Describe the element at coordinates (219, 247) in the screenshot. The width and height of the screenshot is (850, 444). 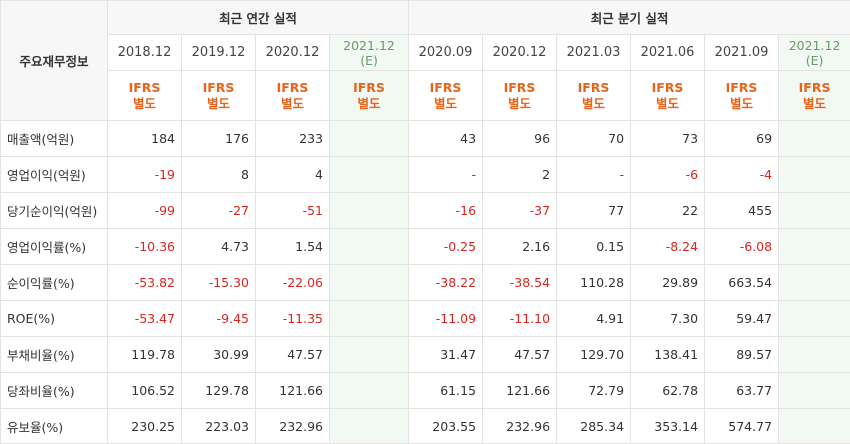
I see `value-cell: 4.73` at that location.